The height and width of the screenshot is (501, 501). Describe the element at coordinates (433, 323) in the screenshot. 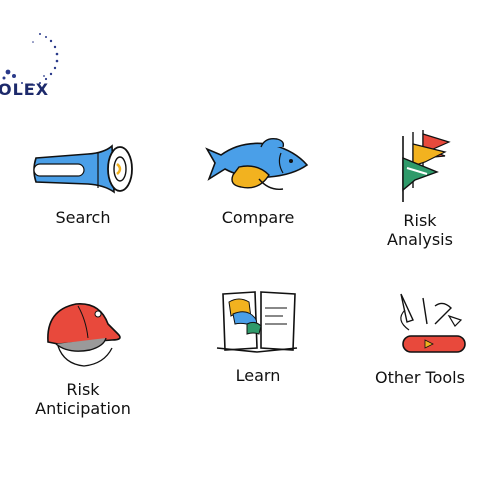

I see `multitool-icon` at that location.